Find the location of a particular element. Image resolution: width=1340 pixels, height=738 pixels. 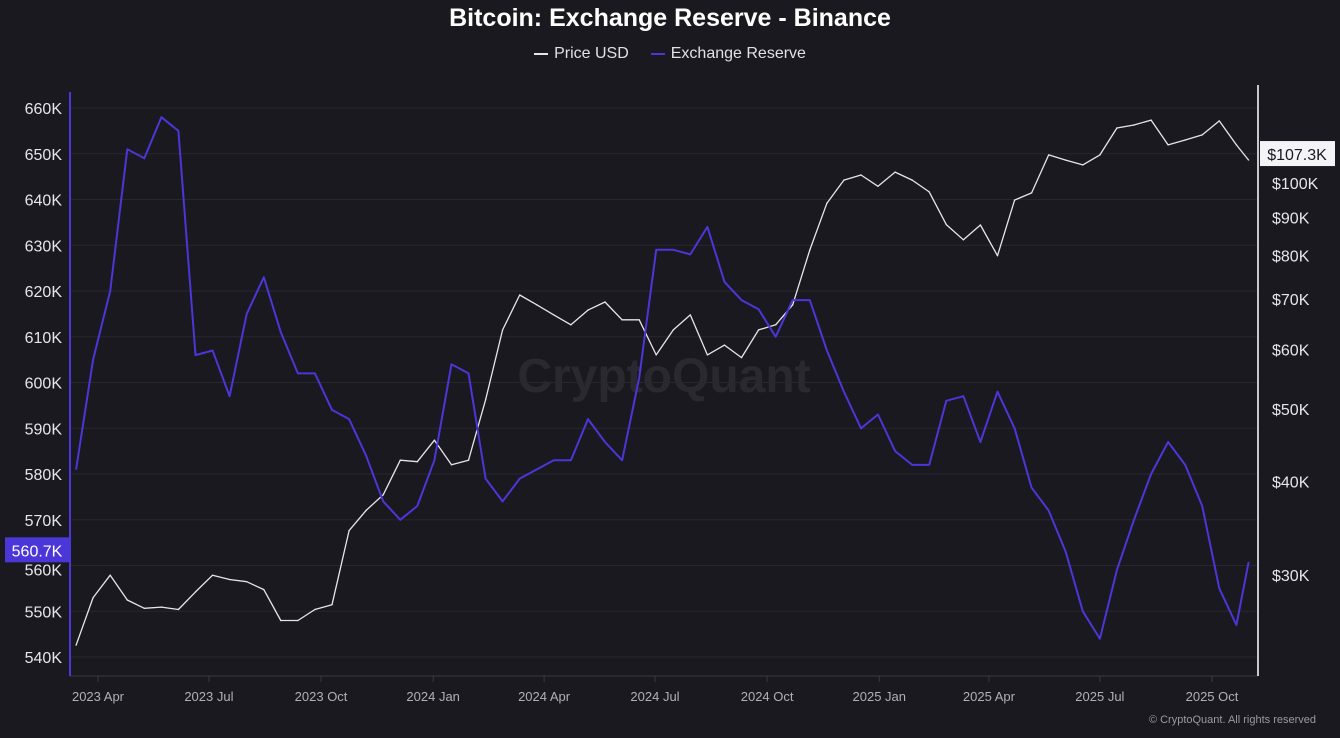

right-tick-label: $100K is located at coordinates (1295, 184).